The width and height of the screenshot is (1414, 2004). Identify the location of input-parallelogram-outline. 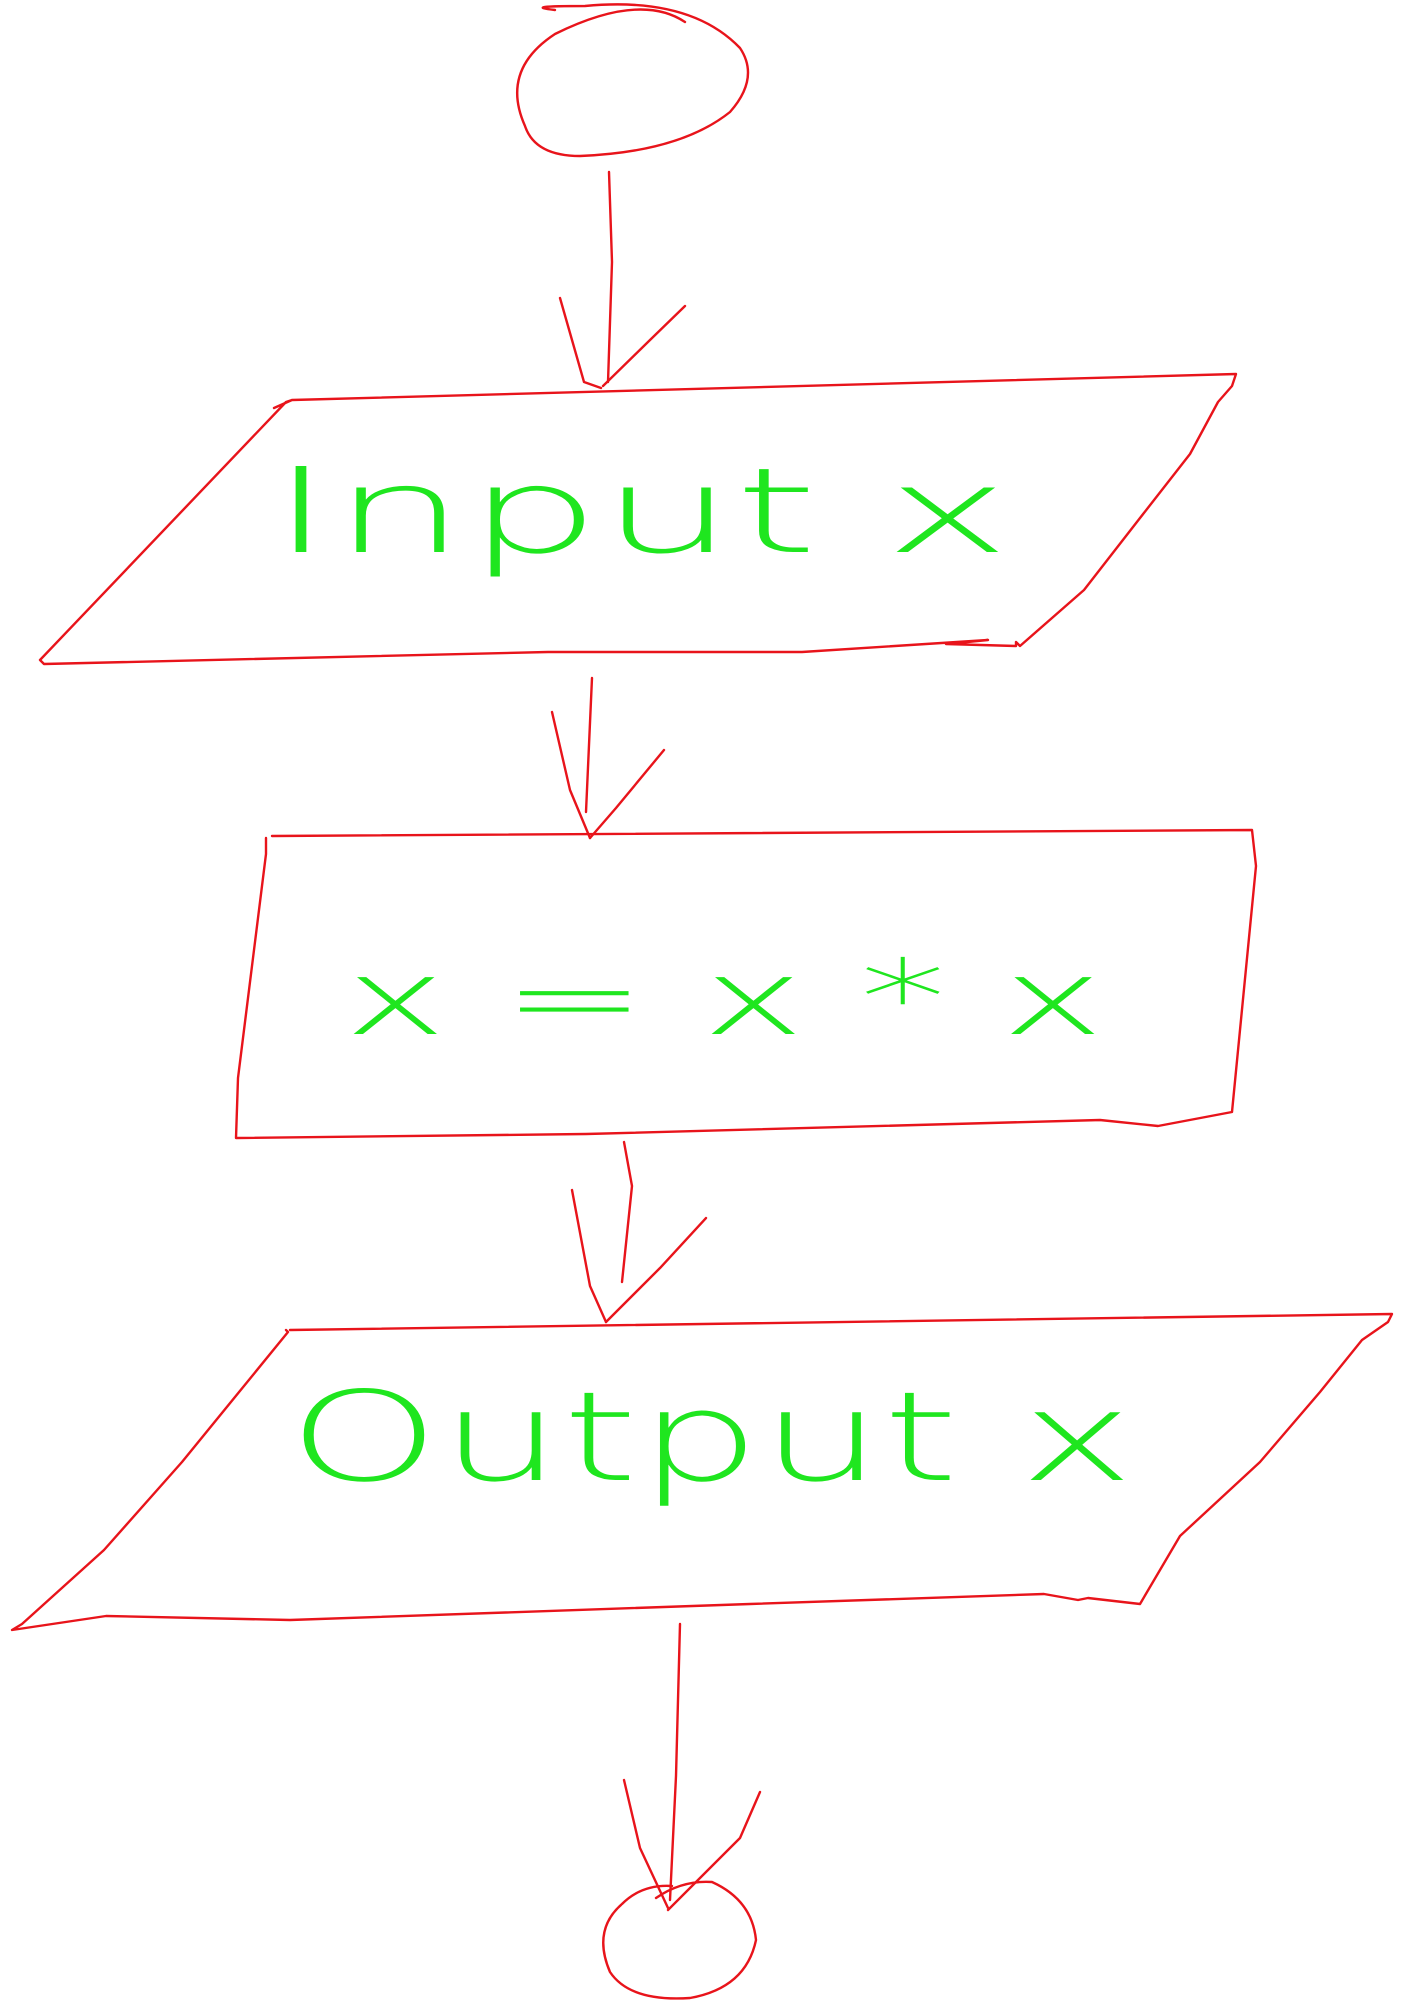
(638, 519).